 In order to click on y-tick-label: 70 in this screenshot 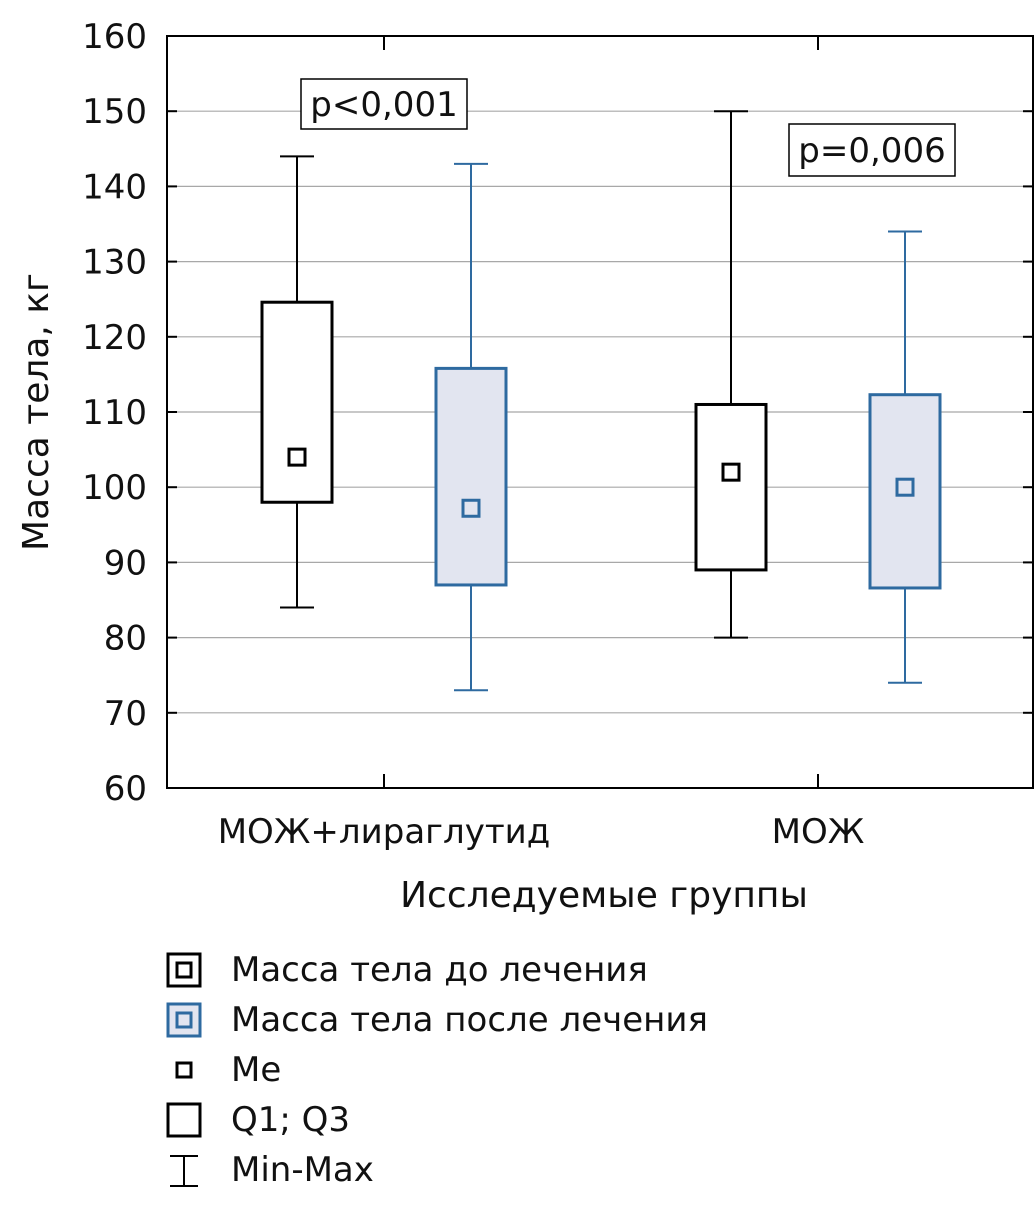, I will do `click(125, 714)`.